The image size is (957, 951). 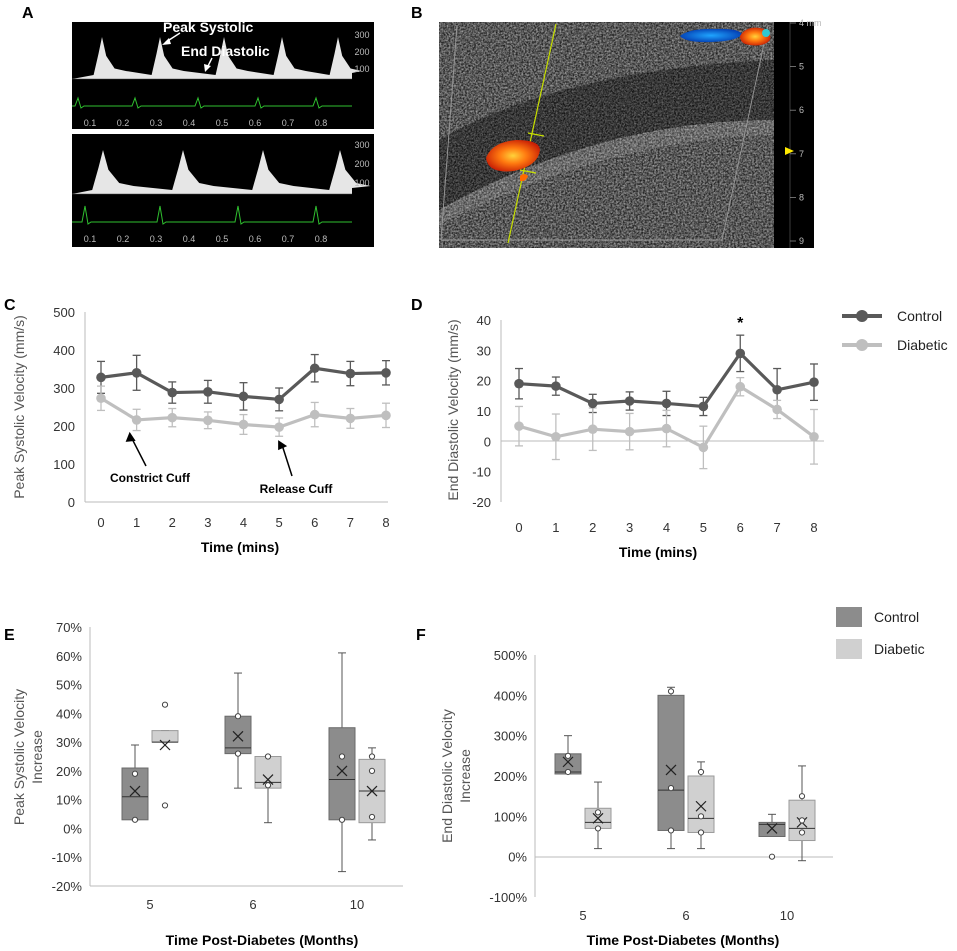 I want to click on chart-d-x-tick-6: 6, so click(x=740, y=527).